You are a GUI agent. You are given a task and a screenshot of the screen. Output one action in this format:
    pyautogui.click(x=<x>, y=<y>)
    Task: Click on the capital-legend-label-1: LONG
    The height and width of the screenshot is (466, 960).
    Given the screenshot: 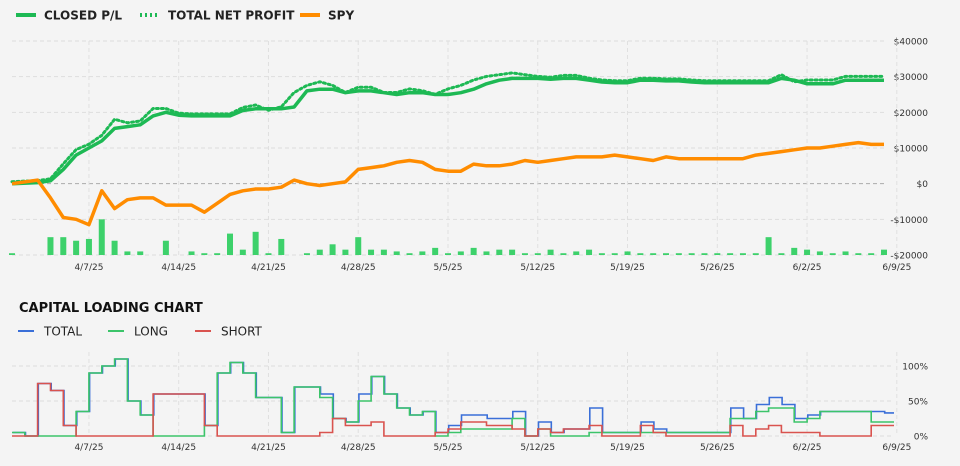 What is the action you would take?
    pyautogui.click(x=151, y=332)
    